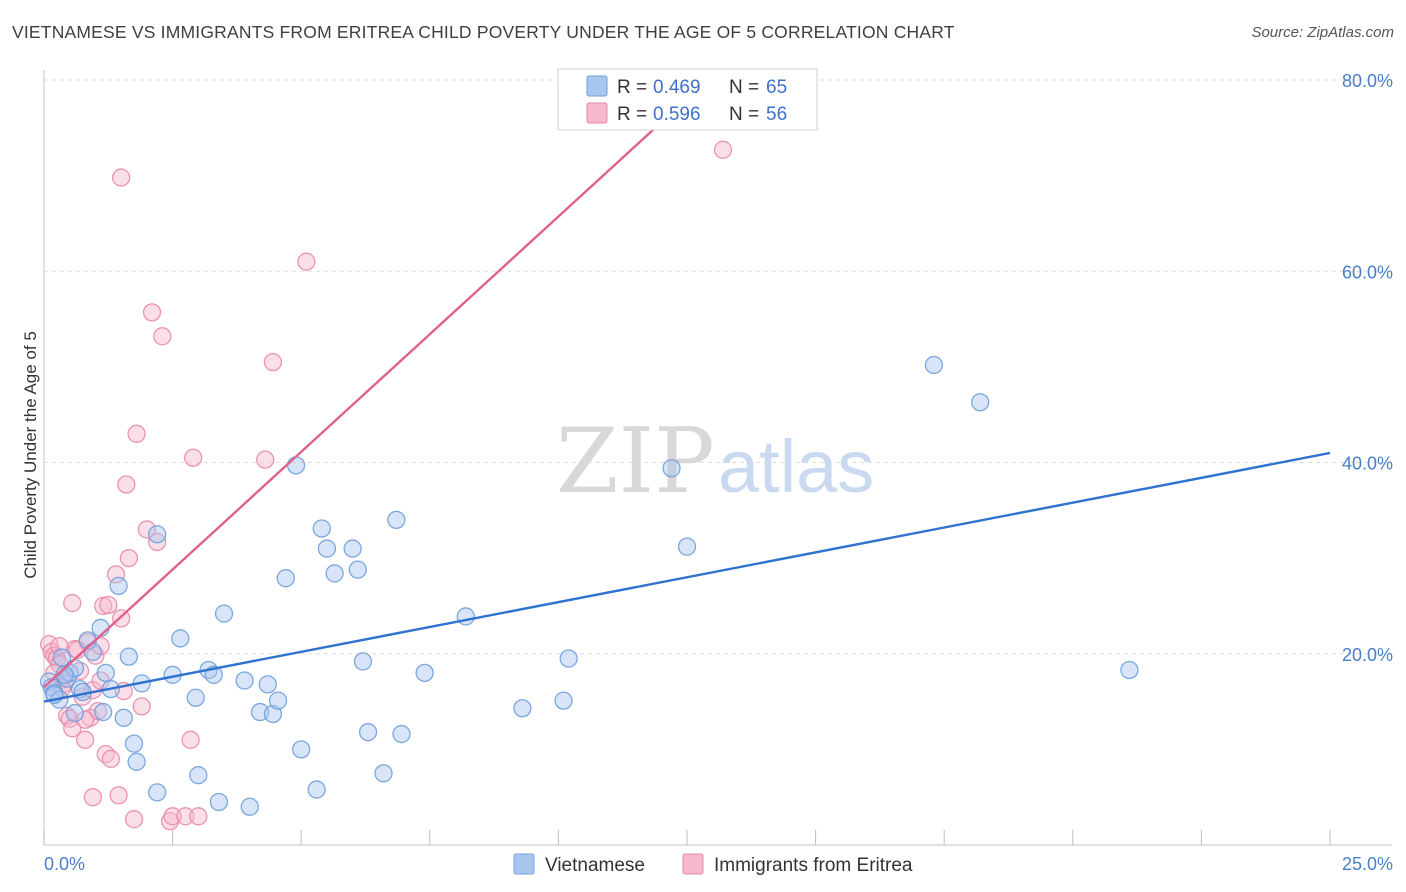 This screenshot has width=1406, height=892. Describe the element at coordinates (1367, 864) in the screenshot. I see `x-tick-label-1: 25.0%` at that location.